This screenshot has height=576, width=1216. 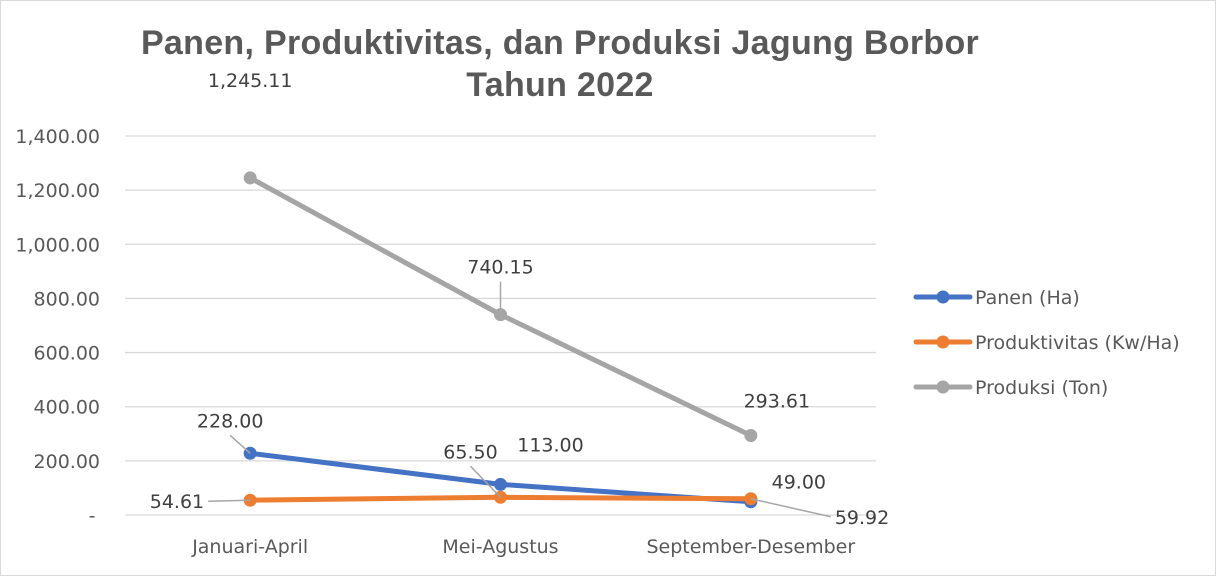 What do you see at coordinates (57, 137) in the screenshot?
I see `y-tick-label: 1,400.00` at bounding box center [57, 137].